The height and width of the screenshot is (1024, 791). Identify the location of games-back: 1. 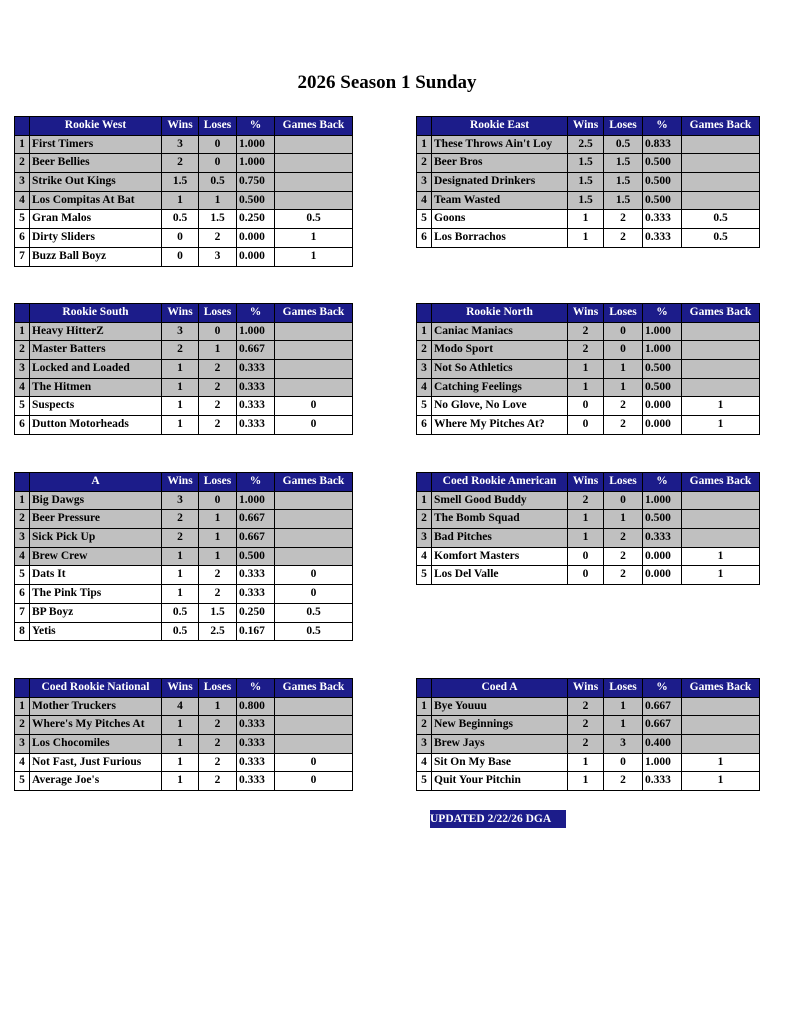
(721, 407).